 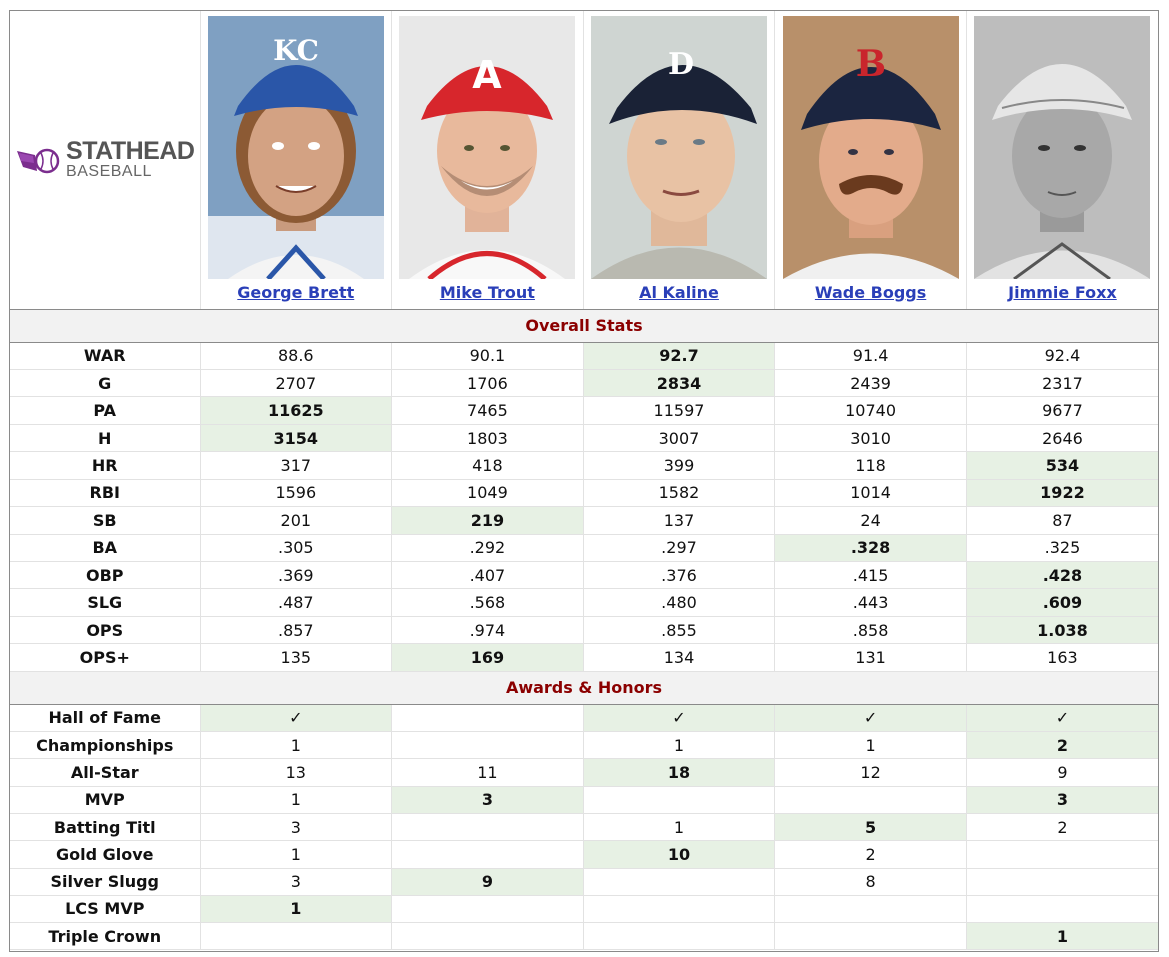 What do you see at coordinates (296, 410) in the screenshot?
I see `stat-value-leader: 11625` at bounding box center [296, 410].